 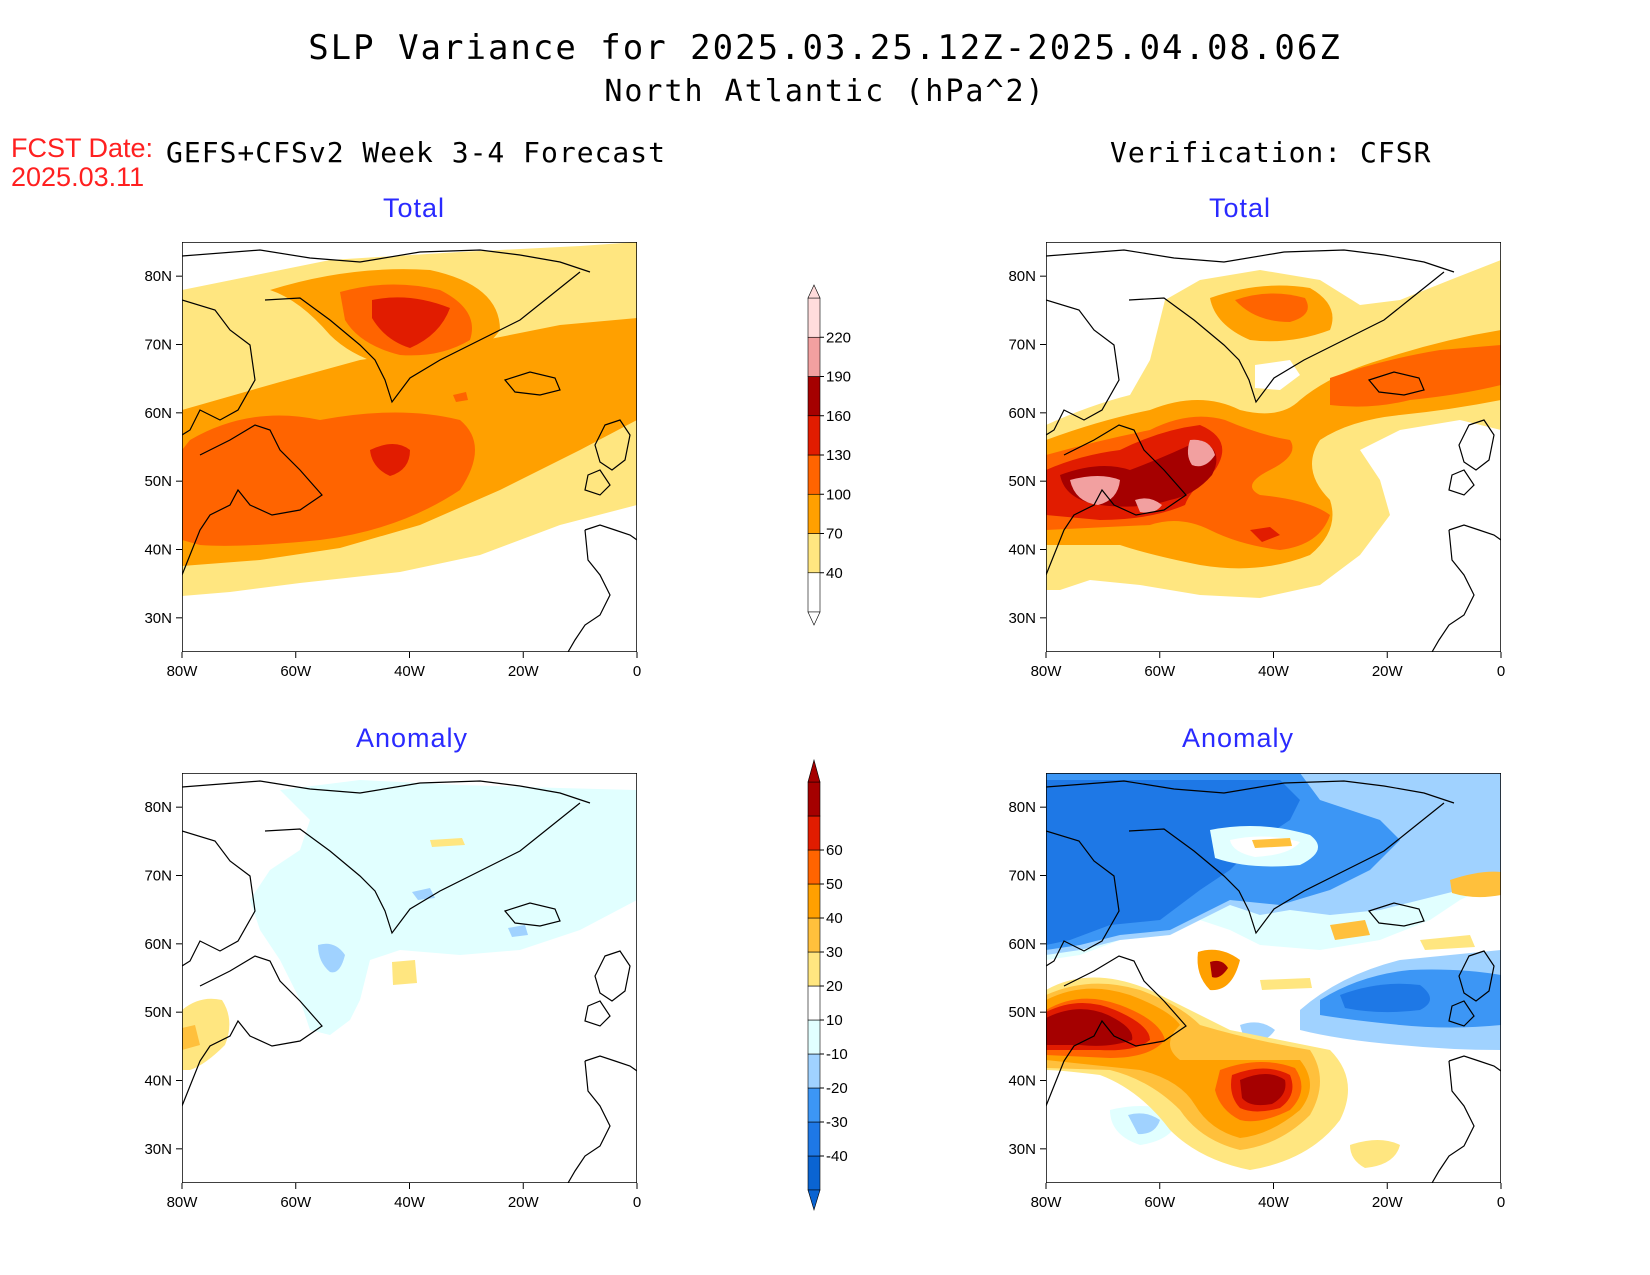 I want to click on contour-20-c, so click(x=1350, y=930).